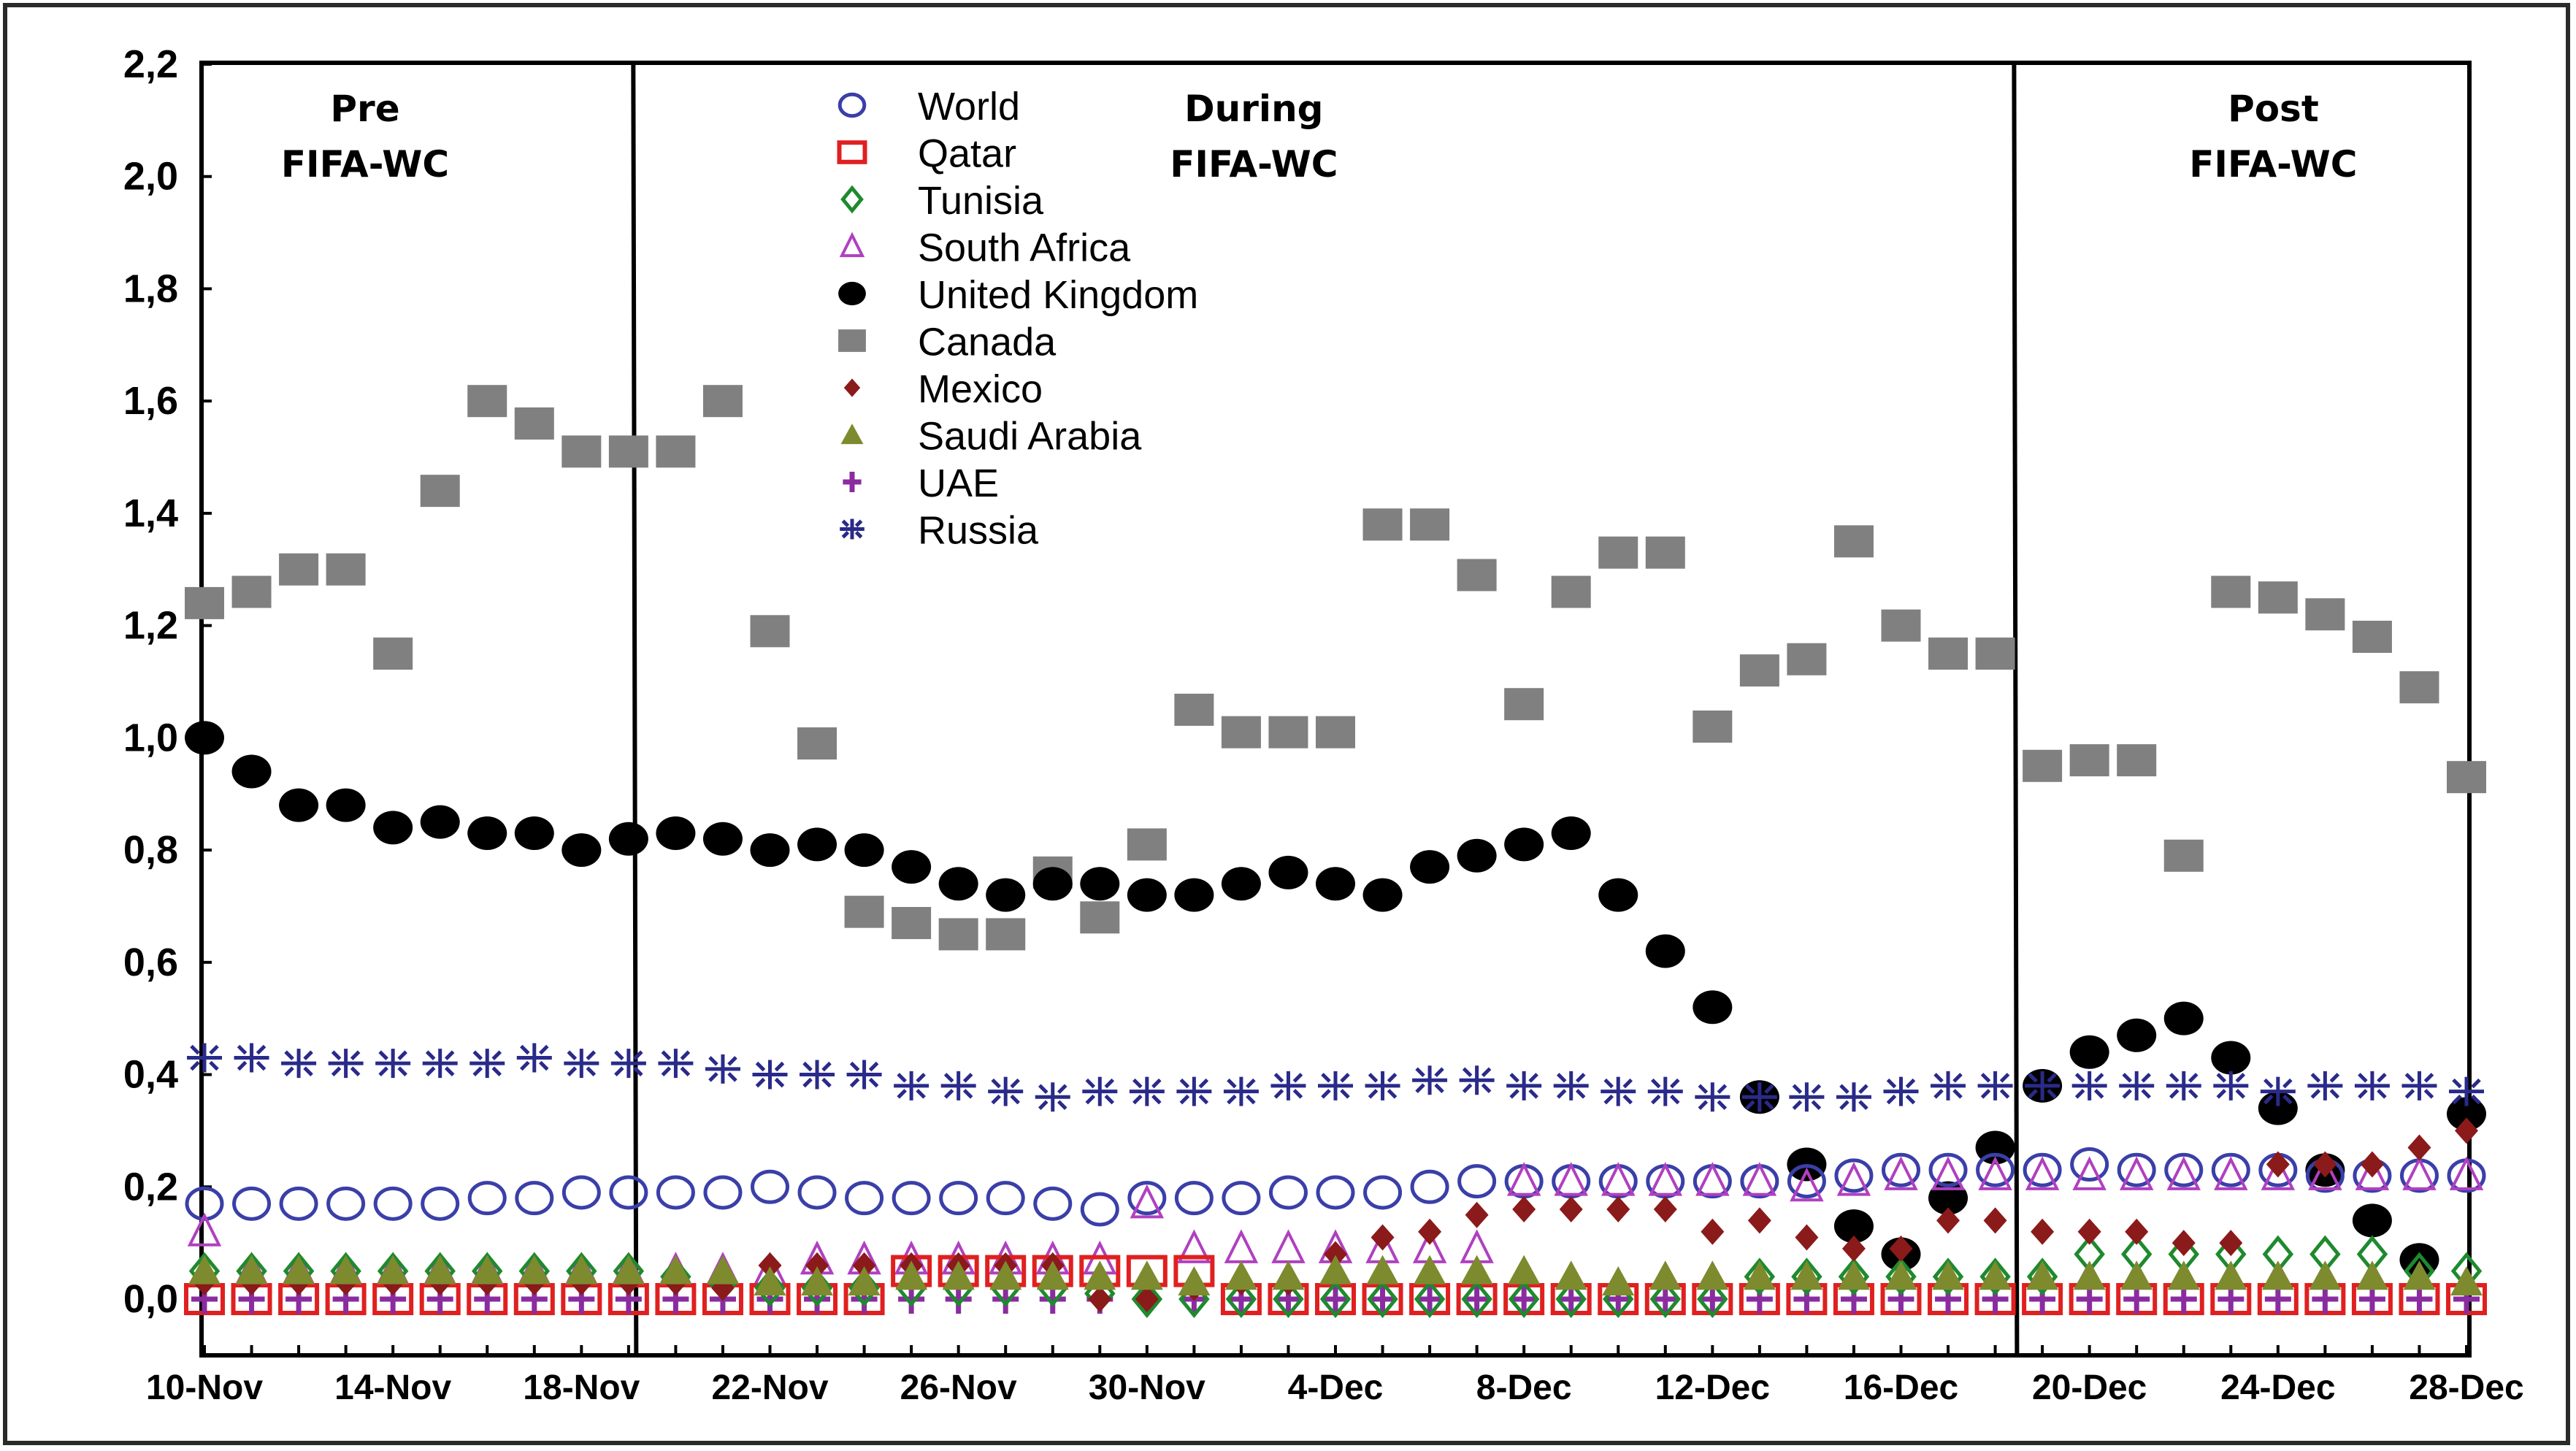 The width and height of the screenshot is (2576, 1451). I want to click on legend-marker-circle-open-icon, so click(852, 105).